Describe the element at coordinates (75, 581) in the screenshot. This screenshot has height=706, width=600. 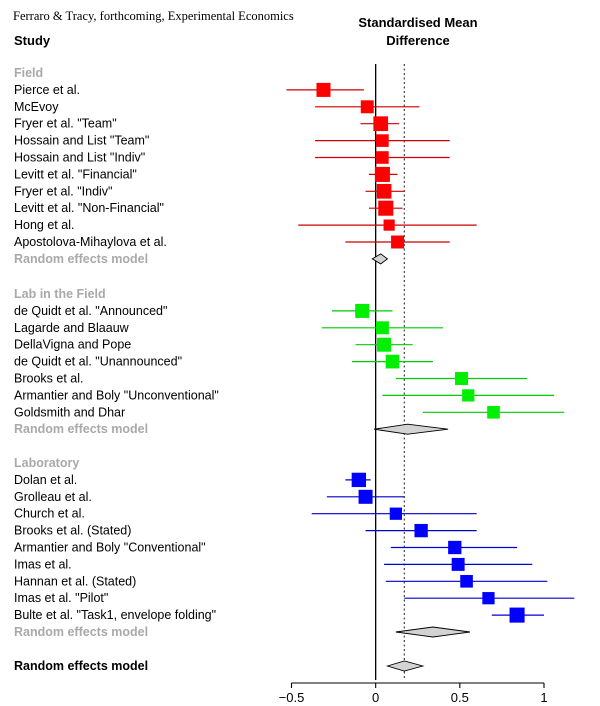
I see `study-label: Hannan et al. (Stated)` at that location.